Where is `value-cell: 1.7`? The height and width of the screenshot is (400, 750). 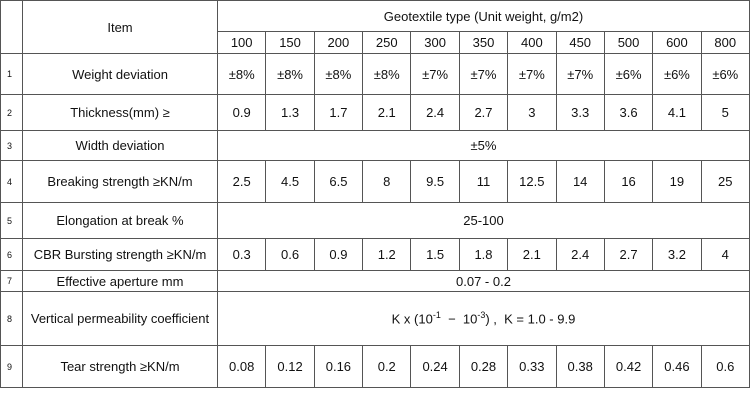
value-cell: 1.7 is located at coordinates (338, 112).